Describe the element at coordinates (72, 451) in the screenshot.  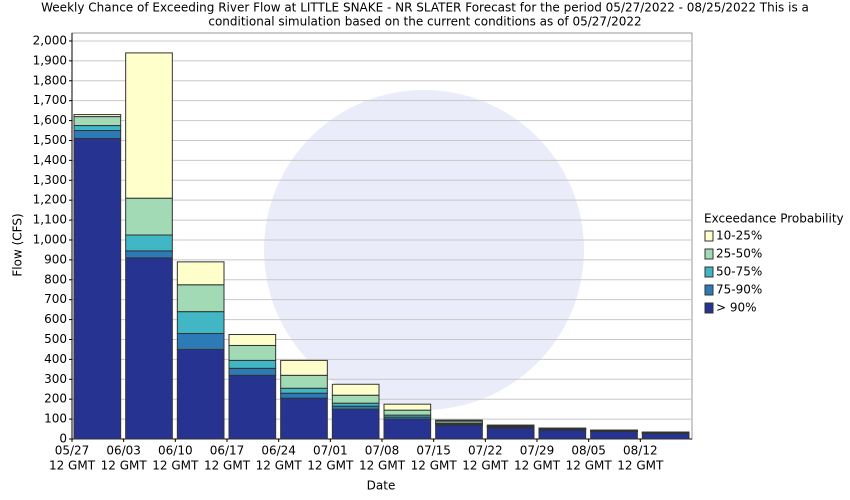
I see `x-tick-label: 05/27` at that location.